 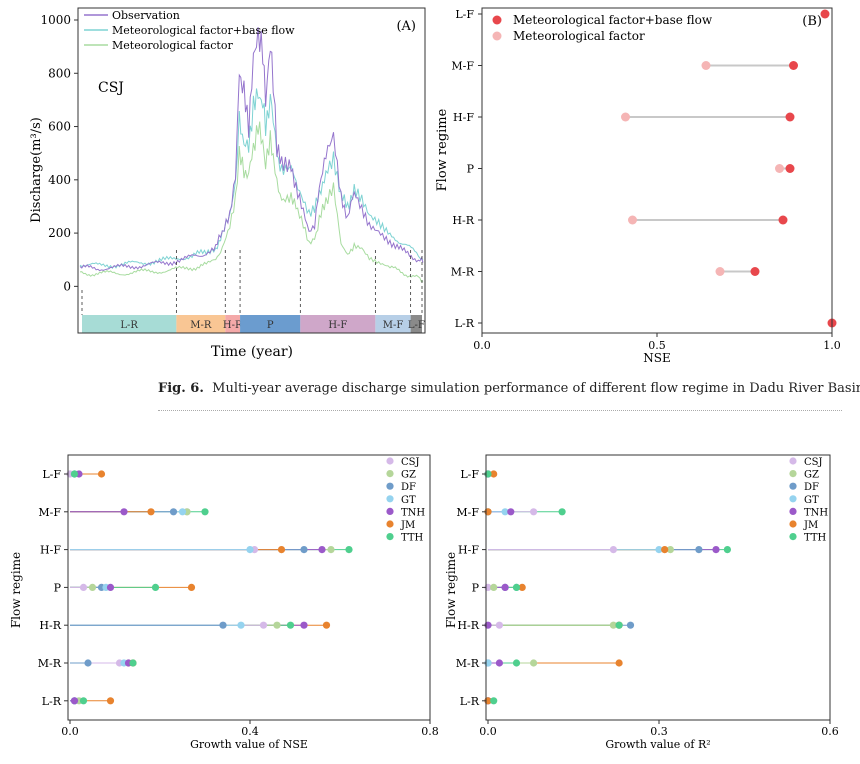 What do you see at coordinates (463, 220) in the screenshot?
I see `b-ytick-label: H-R` at bounding box center [463, 220].